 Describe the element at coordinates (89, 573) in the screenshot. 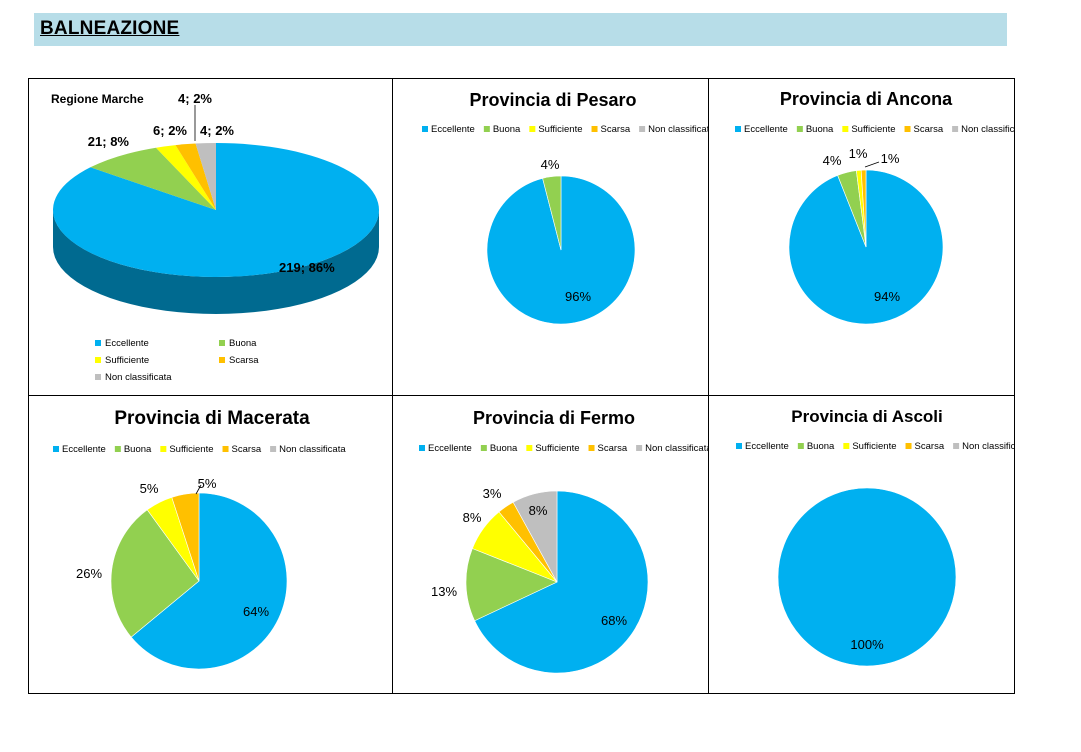

I see `data-label-buona: 26%` at that location.